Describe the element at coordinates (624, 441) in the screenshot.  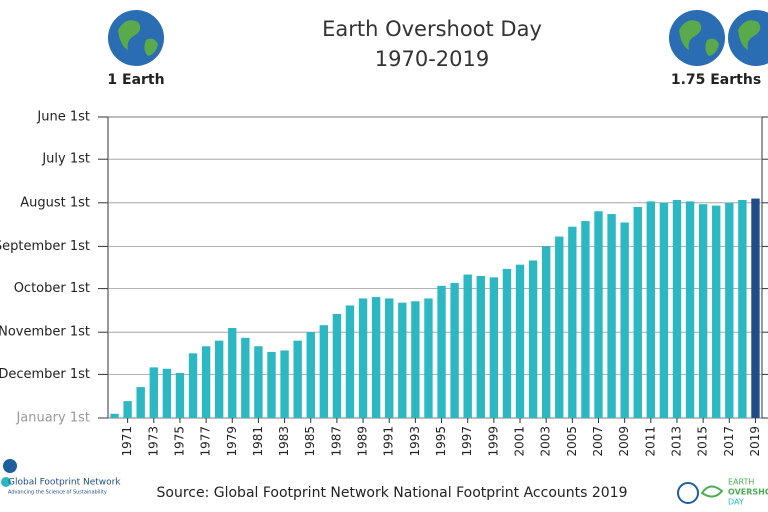
I see `x-tick-label: 2009` at that location.